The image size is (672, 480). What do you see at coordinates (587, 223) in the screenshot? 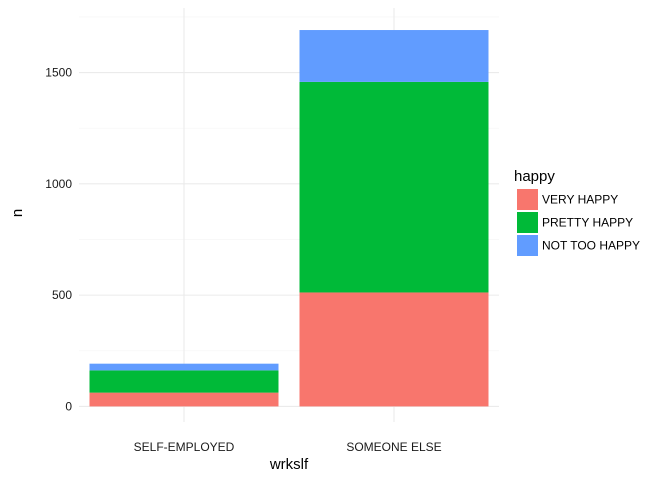
I see `legend-label: PRETTY HAPPY` at bounding box center [587, 223].